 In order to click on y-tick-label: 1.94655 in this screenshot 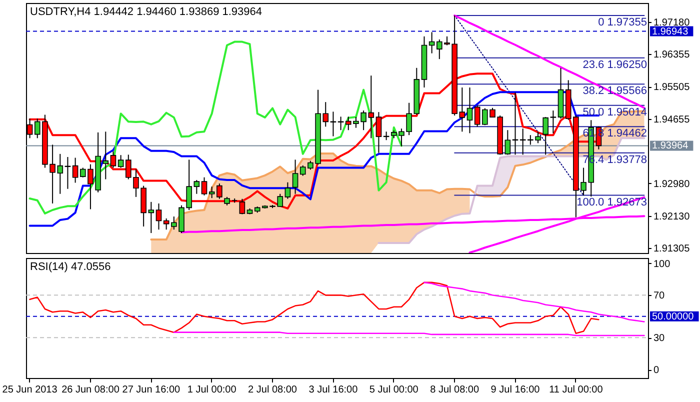, I will do `click(672, 120)`.